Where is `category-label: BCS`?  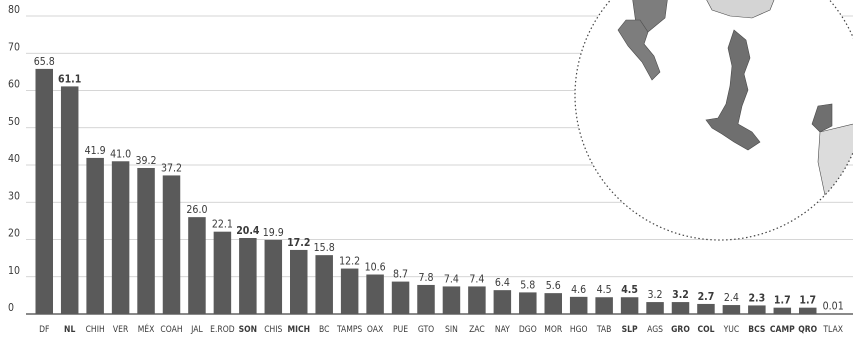 category-label: BCS is located at coordinates (756, 330).